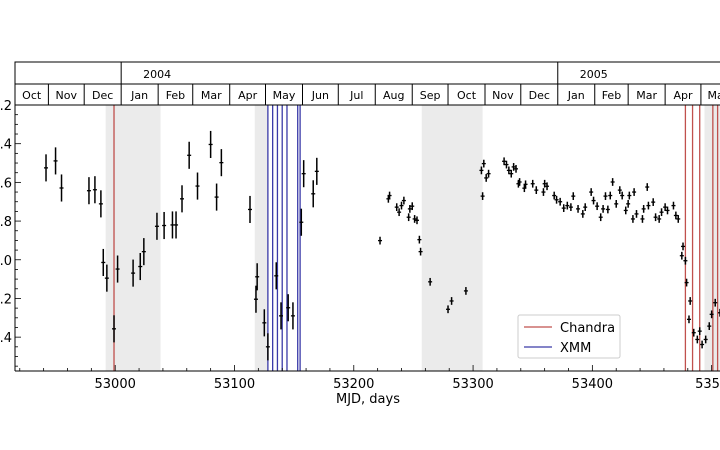 The height and width of the screenshot is (450, 720). What do you see at coordinates (234, 384) in the screenshot?
I see `x-tick-label: 53100` at bounding box center [234, 384].